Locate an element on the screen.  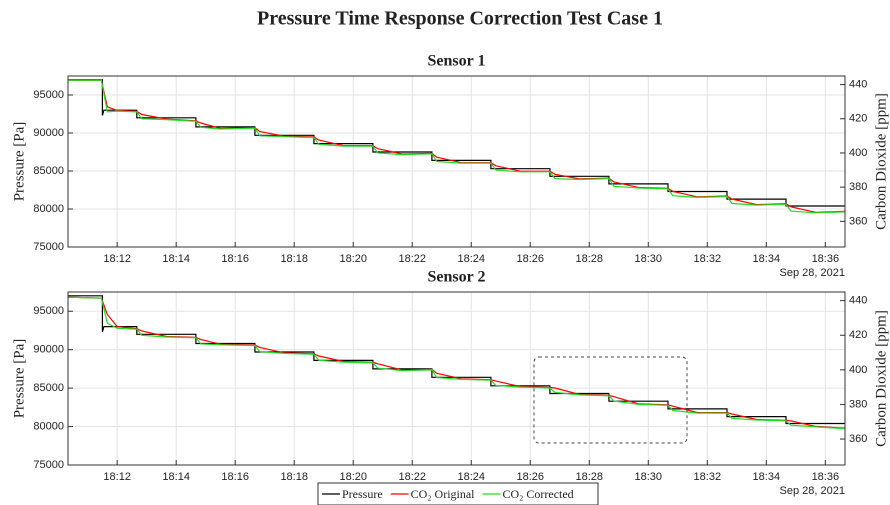
subplot-title: Sensor 2 is located at coordinates (457, 277).